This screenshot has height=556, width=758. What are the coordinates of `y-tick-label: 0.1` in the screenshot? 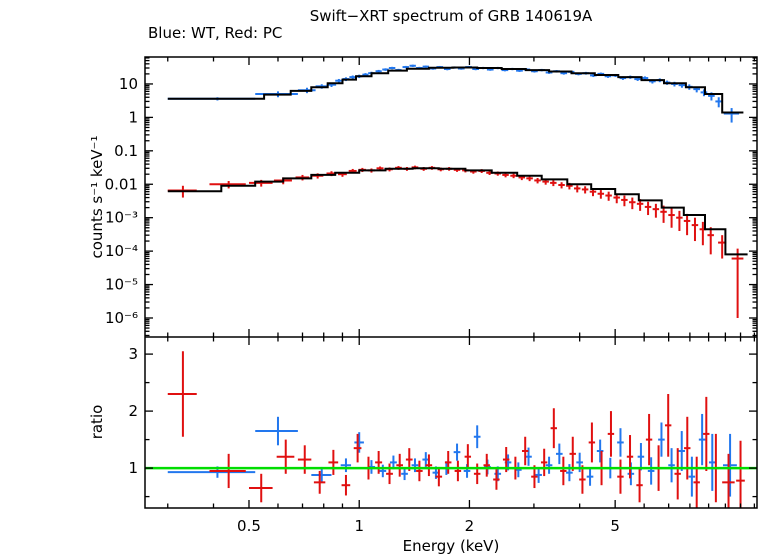 It's located at (126, 151).